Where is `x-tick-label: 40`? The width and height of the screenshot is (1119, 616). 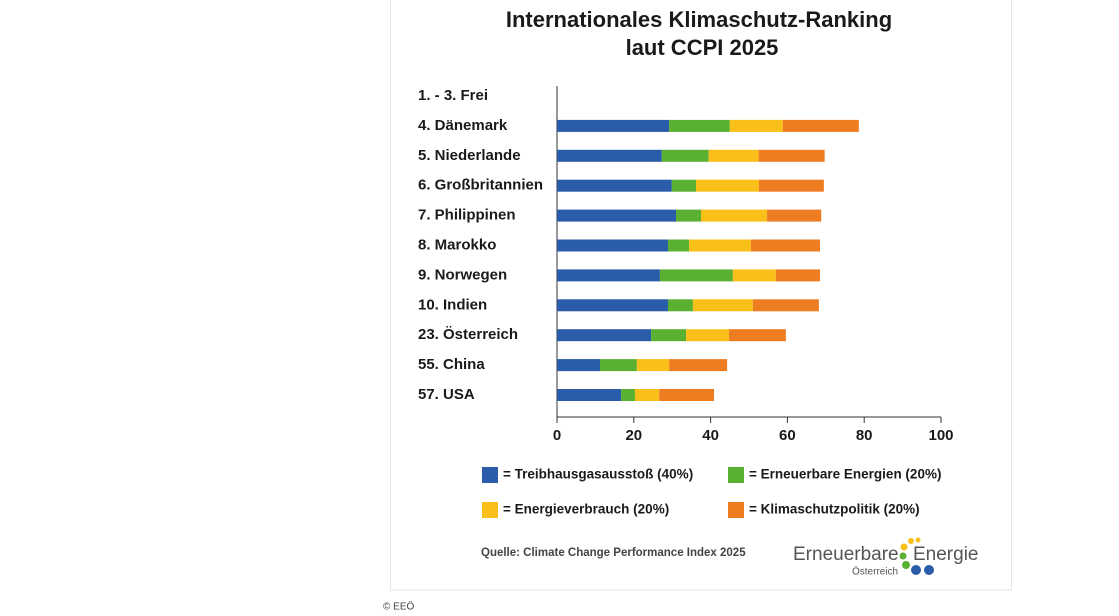 x-tick-label: 40 is located at coordinates (710, 435).